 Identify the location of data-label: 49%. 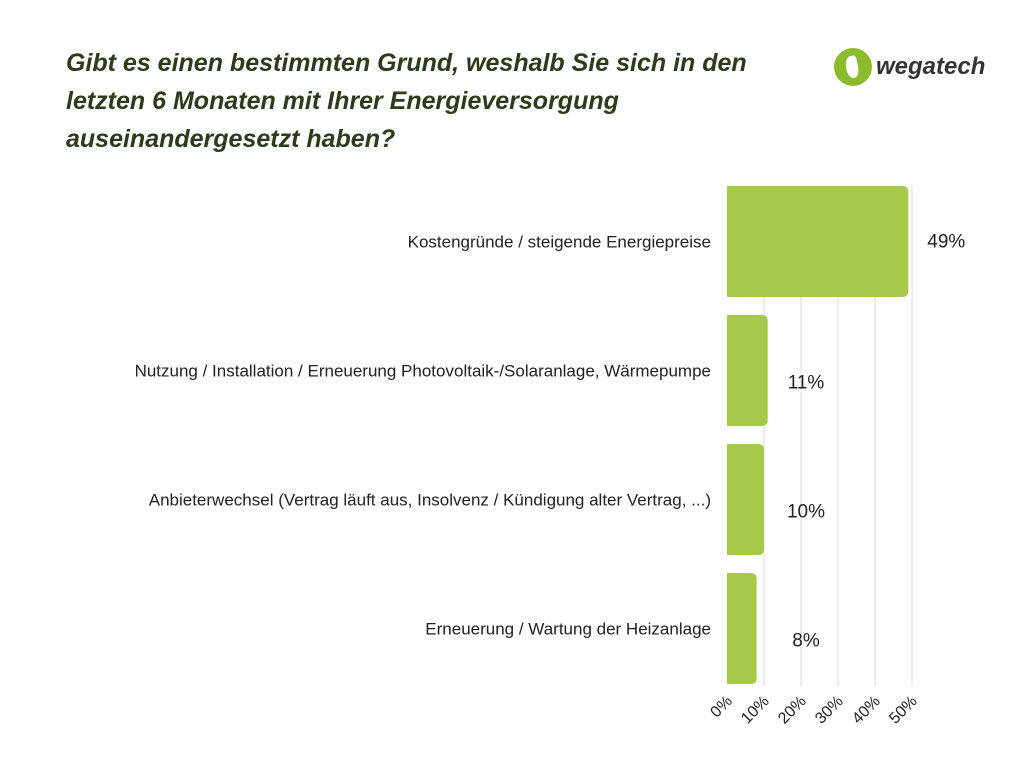
(946, 242).